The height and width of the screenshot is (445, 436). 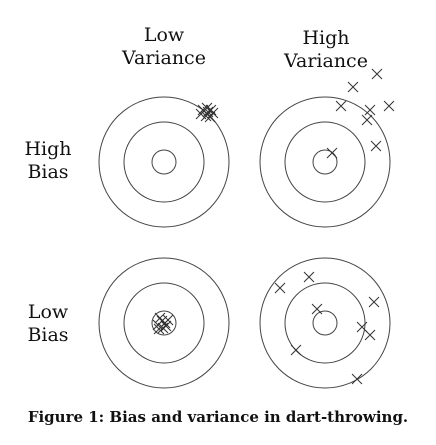 What do you see at coordinates (48, 149) in the screenshot?
I see `row-header-high-bias-line1: High` at bounding box center [48, 149].